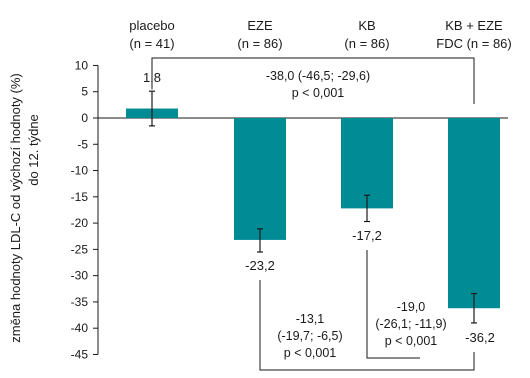 The image size is (530, 378). I want to click on bracket-eze-vs-combo, so click(367, 325).